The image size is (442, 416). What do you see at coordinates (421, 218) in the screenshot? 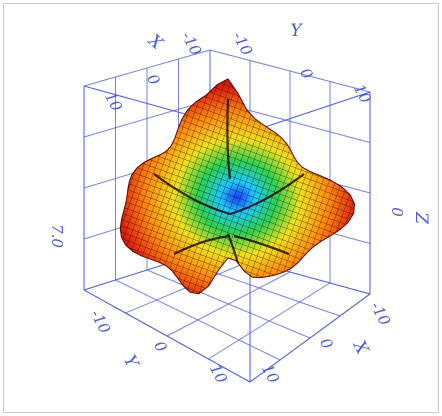
I see `z-axis-label: Z` at bounding box center [421, 218].